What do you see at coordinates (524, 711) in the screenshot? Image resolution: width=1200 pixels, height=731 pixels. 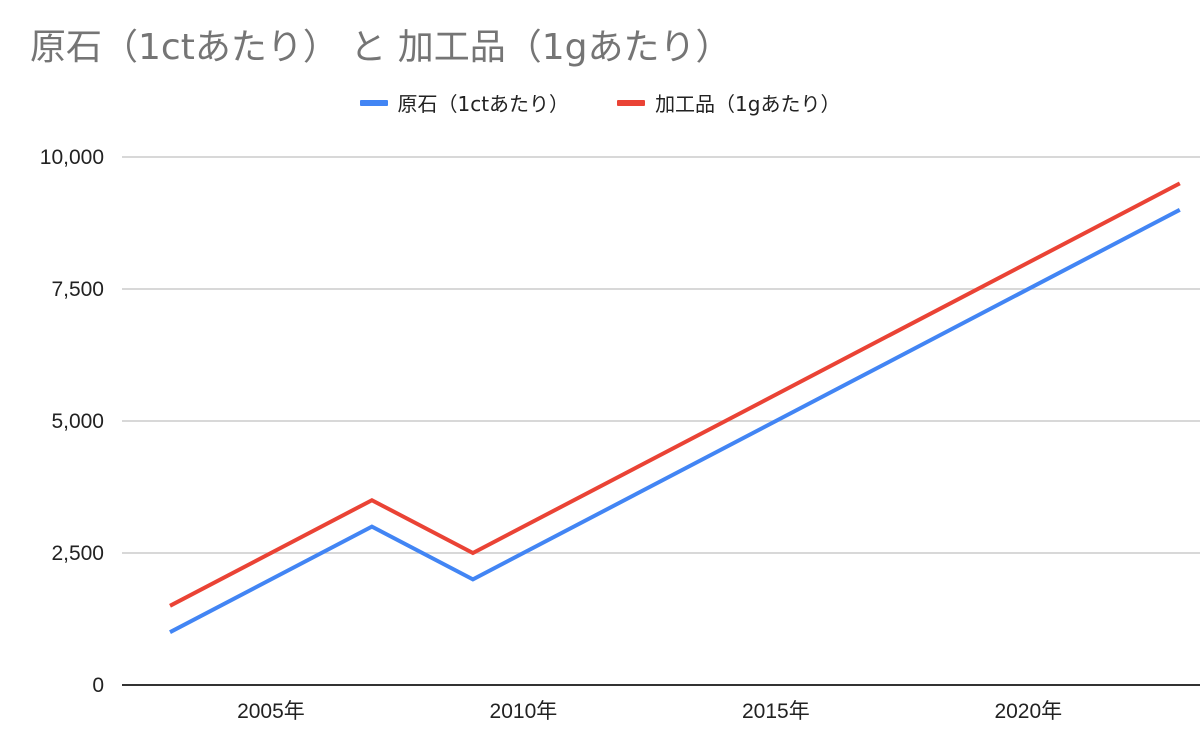 I see `x-tick-label: 2010年` at bounding box center [524, 711].